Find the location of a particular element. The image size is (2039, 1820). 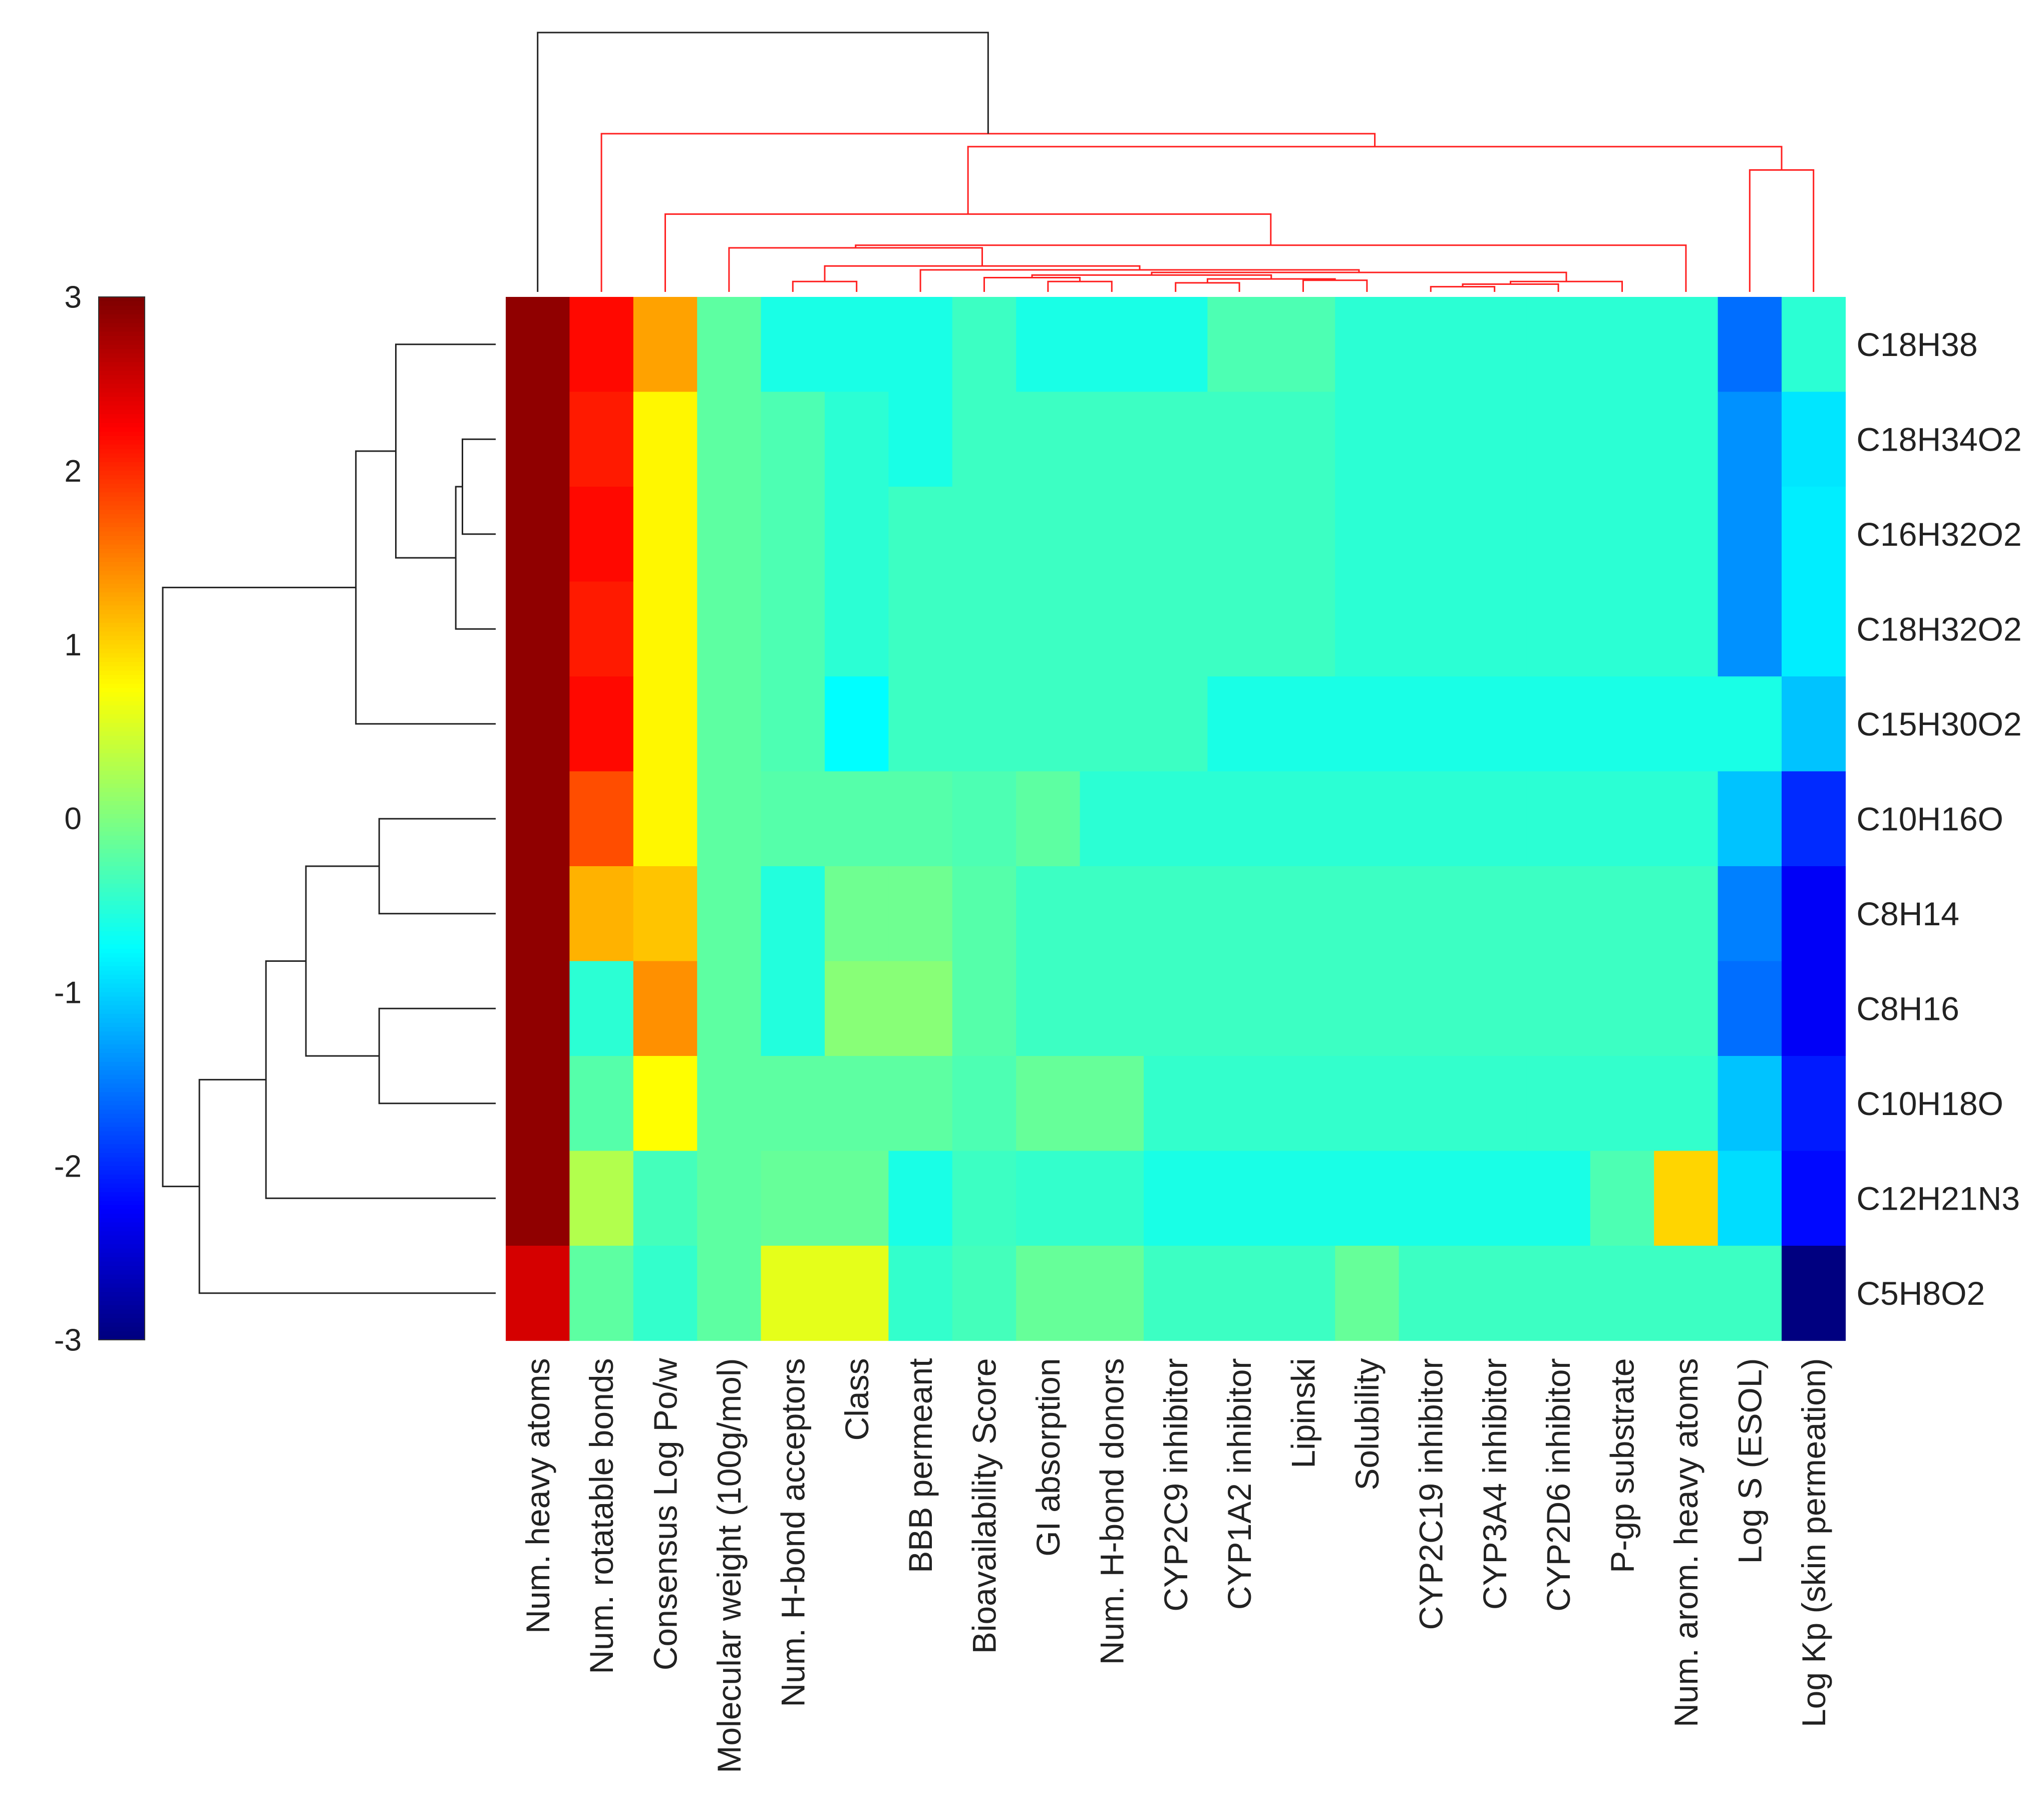

row-label: C5H8O2 is located at coordinates (1920, 1293).